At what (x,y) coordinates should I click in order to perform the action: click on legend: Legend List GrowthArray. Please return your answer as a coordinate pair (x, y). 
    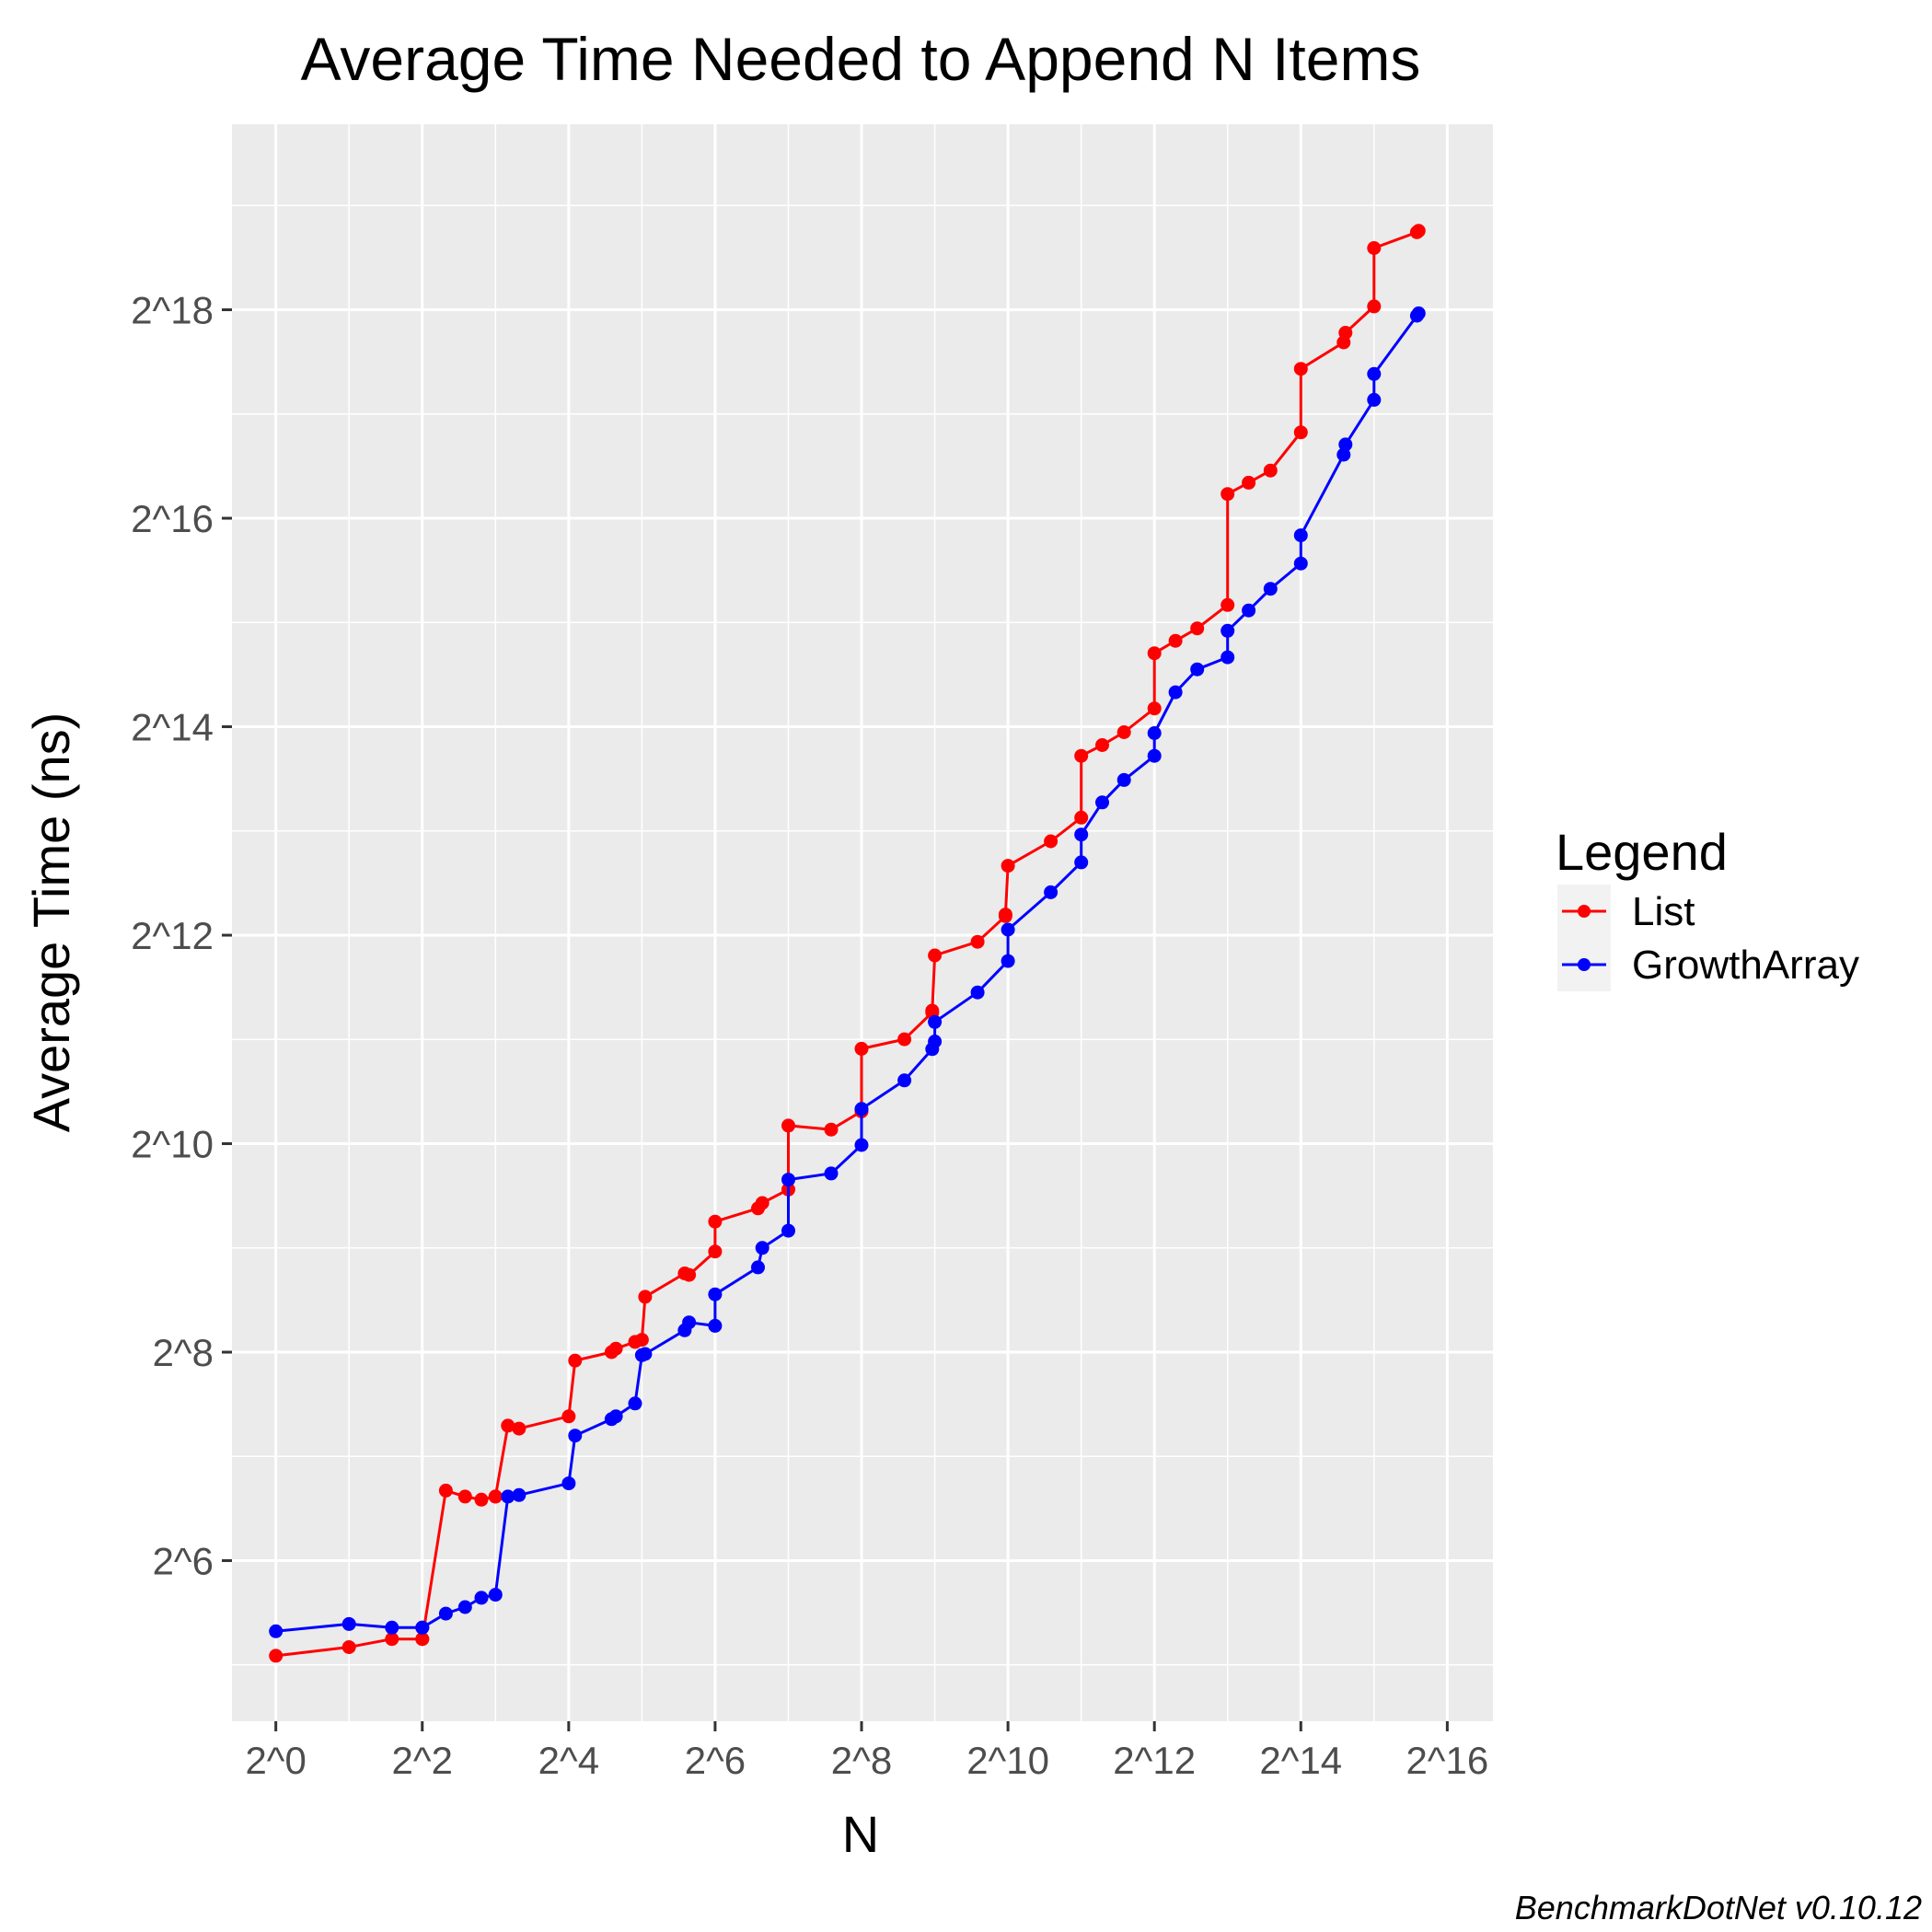
    Looking at the image, I should click on (1707, 907).